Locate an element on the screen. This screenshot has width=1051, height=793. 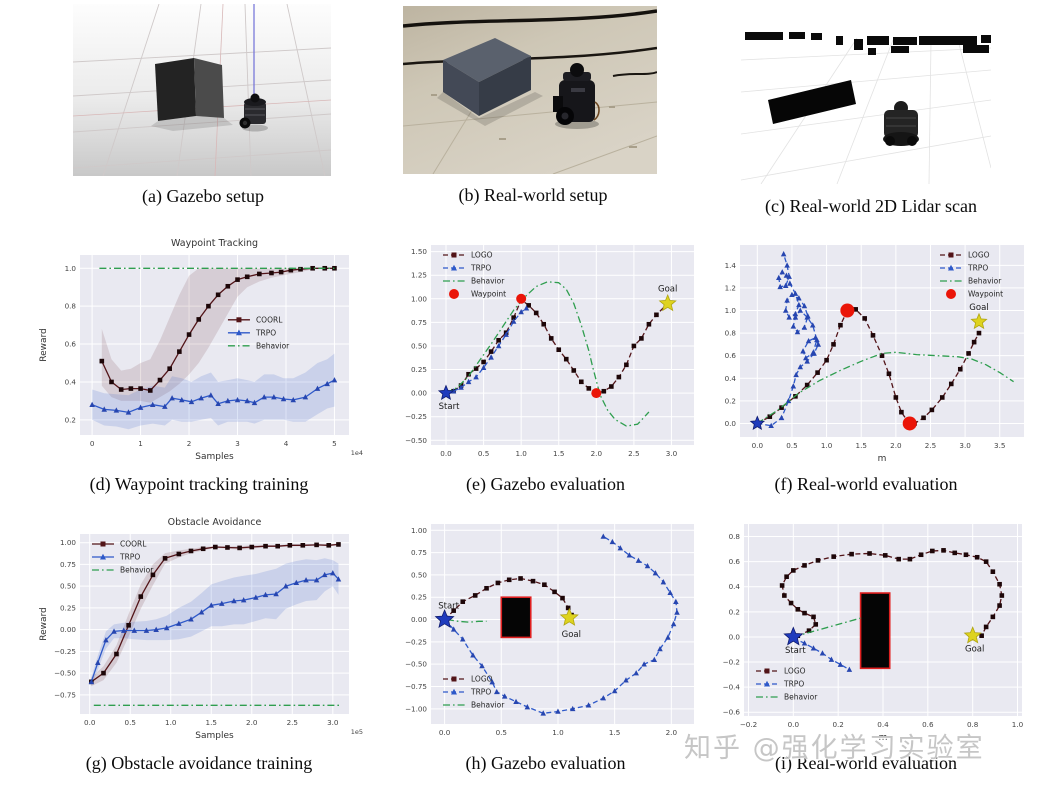
lidar-wall-points is located at coordinates (868, 43).